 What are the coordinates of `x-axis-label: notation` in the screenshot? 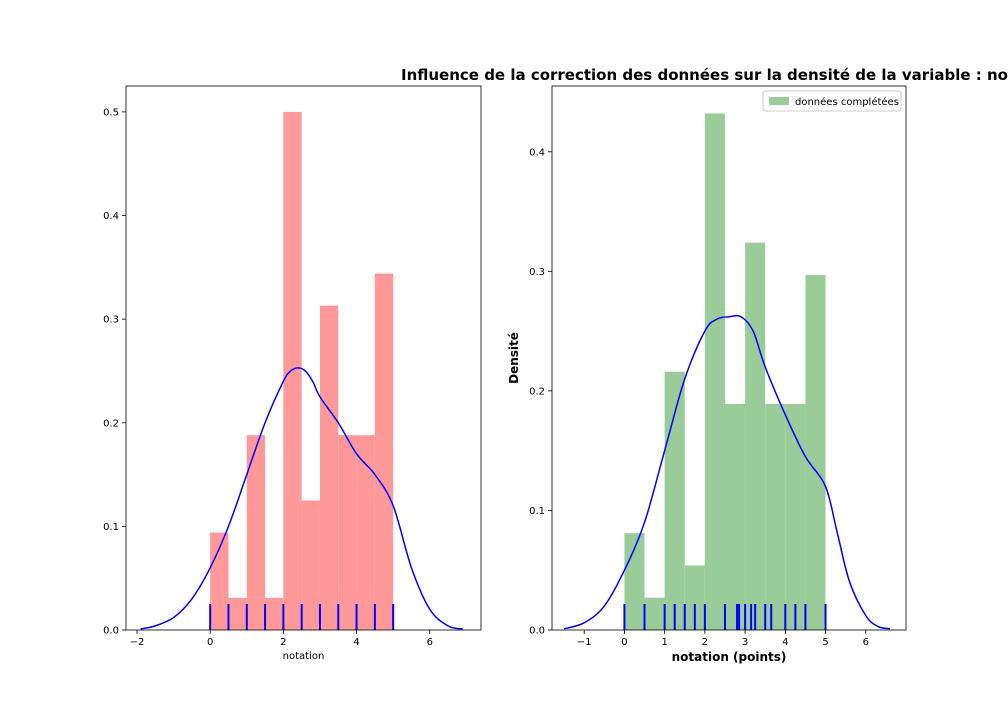 It's located at (304, 656).